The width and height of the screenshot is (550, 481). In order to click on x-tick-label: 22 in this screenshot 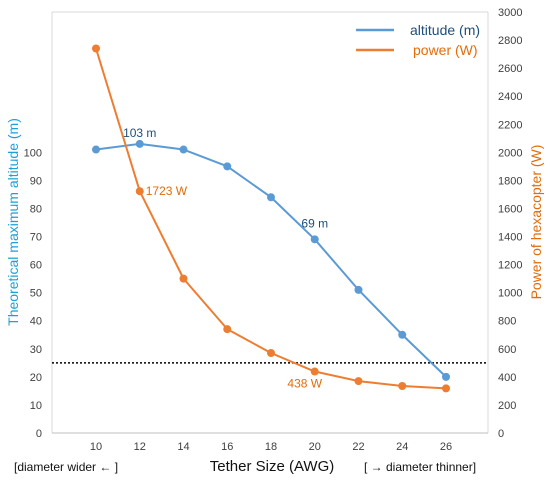, I will do `click(358, 447)`.